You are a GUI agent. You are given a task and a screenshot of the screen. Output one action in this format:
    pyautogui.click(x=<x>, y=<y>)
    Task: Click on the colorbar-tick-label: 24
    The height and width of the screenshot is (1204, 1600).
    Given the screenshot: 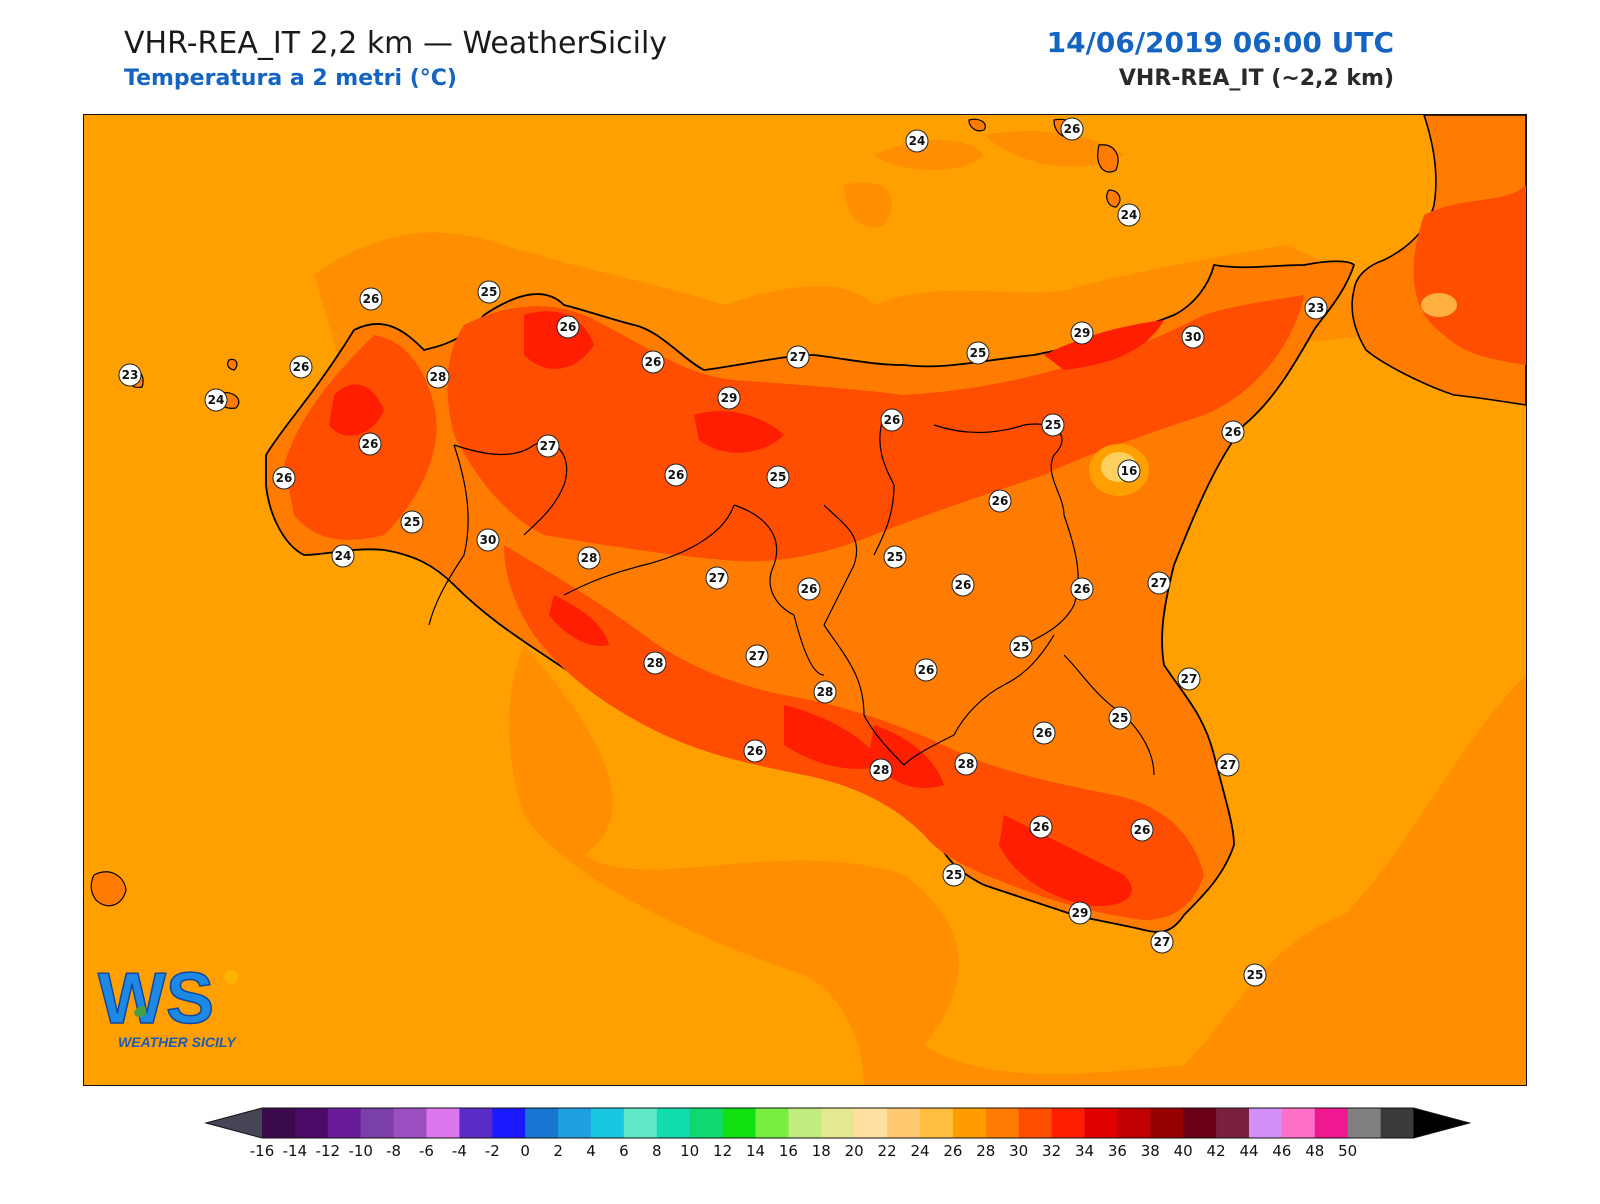 What is the action you would take?
    pyautogui.click(x=919, y=1151)
    